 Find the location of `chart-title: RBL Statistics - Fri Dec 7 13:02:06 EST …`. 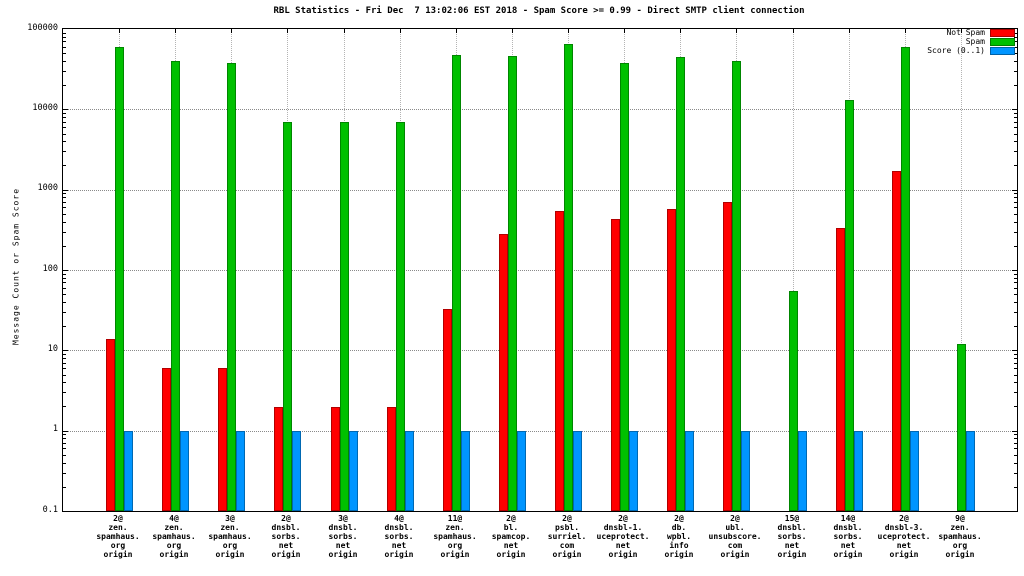

chart-title: RBL Statistics - Fri Dec 7 13:02:06 EST … is located at coordinates (539, 11).